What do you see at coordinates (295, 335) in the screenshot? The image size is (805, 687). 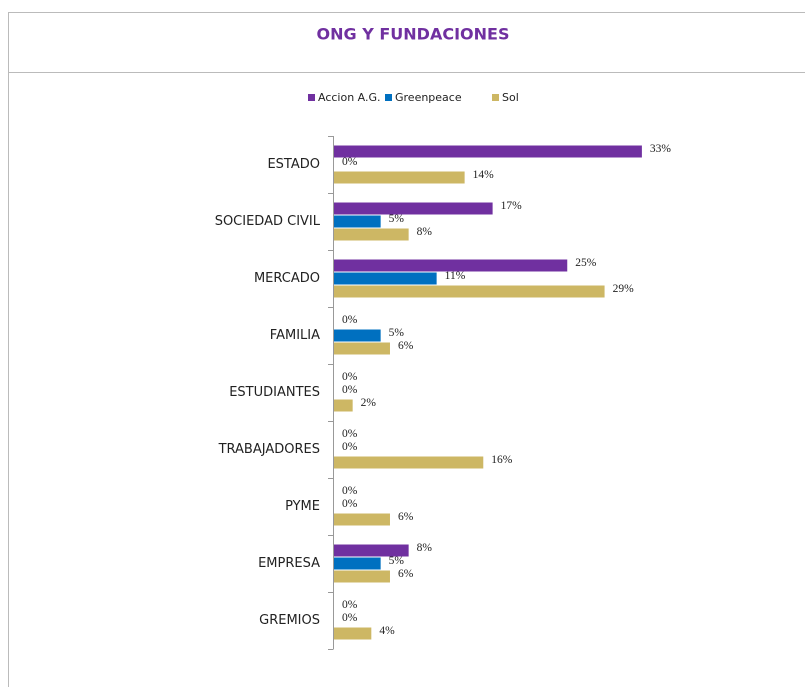 I see `category-label: FAMILIA` at bounding box center [295, 335].